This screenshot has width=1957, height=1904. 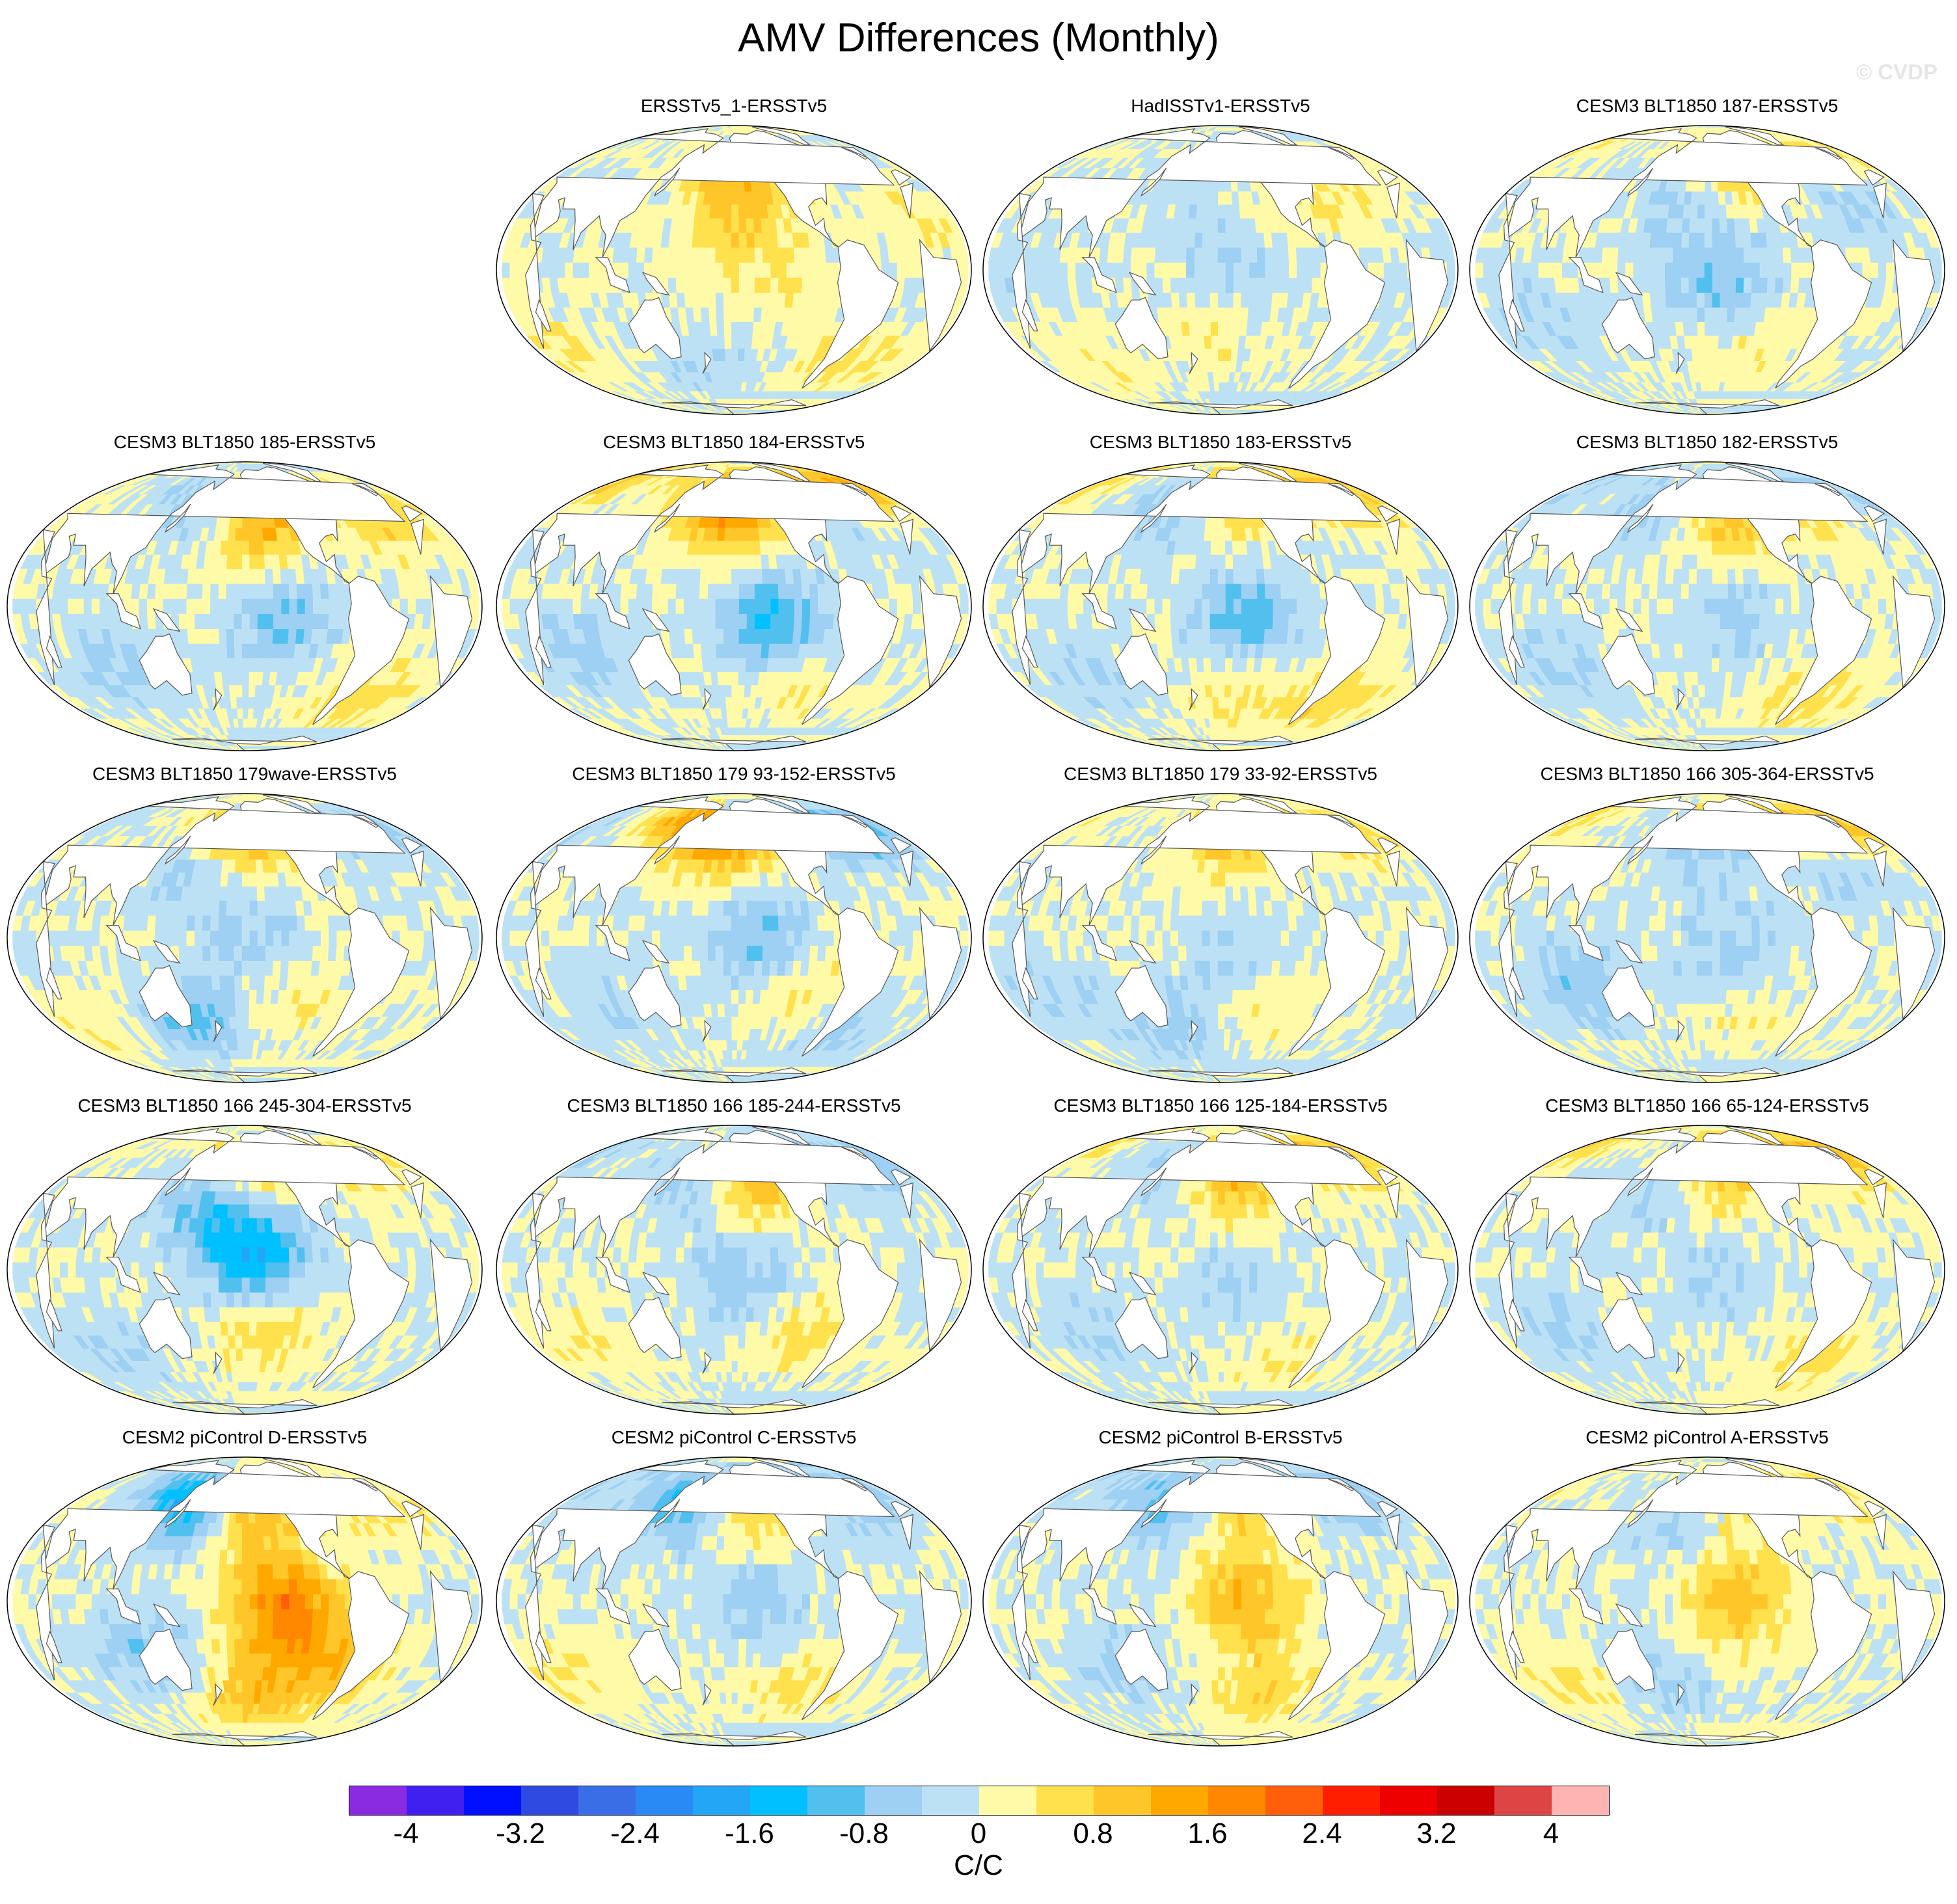 What do you see at coordinates (1707, 774) in the screenshot?
I see `panel-title: CESM3 BLT1850 166 305-364-ERSSTv5` at bounding box center [1707, 774].